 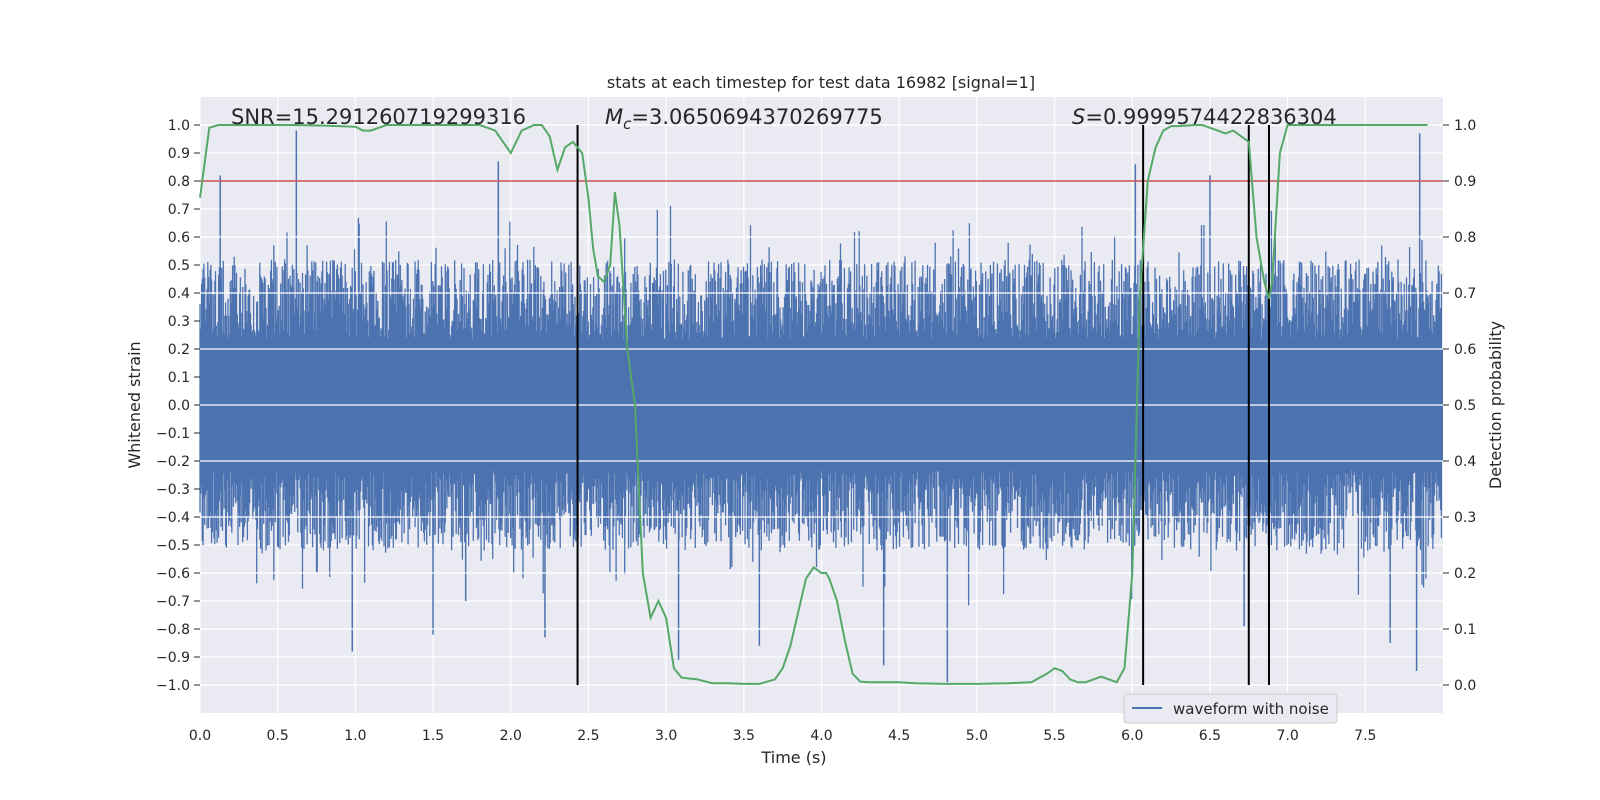 I want to click on y-tick-label: −0.3, so click(x=173, y=490).